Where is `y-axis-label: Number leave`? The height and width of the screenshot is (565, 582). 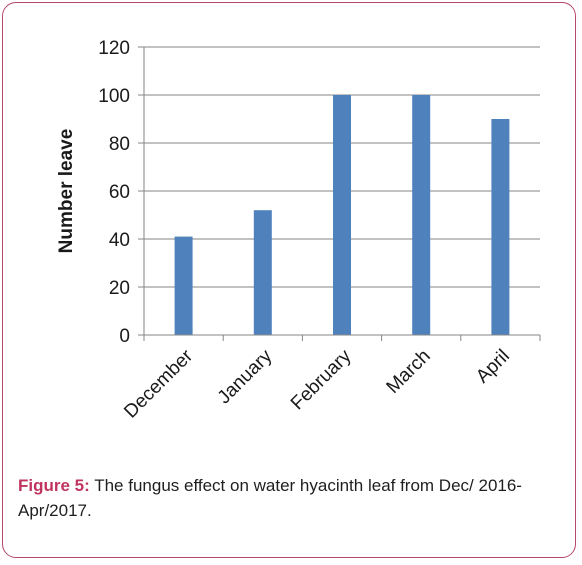
y-axis-label: Number leave is located at coordinates (66, 191).